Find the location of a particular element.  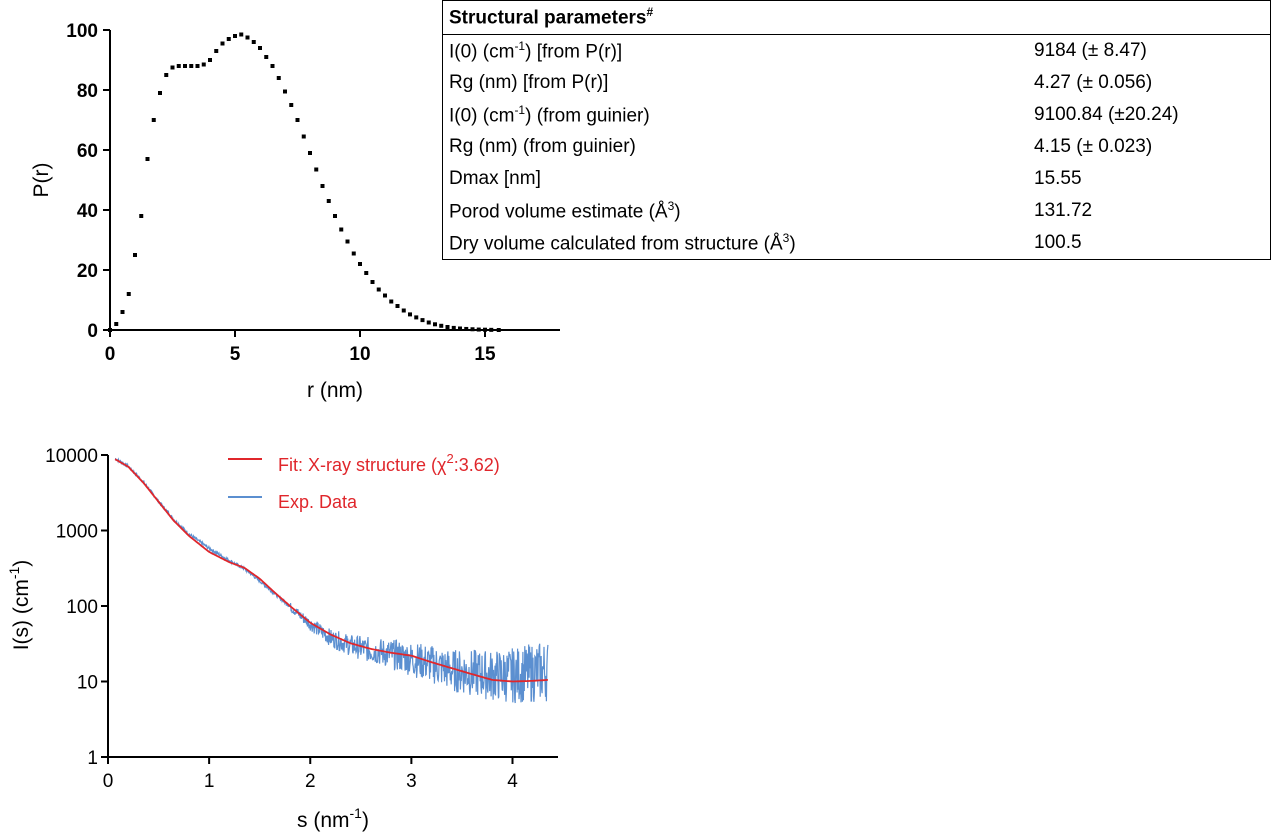

y-tick-label: 100 is located at coordinates (82, 31).